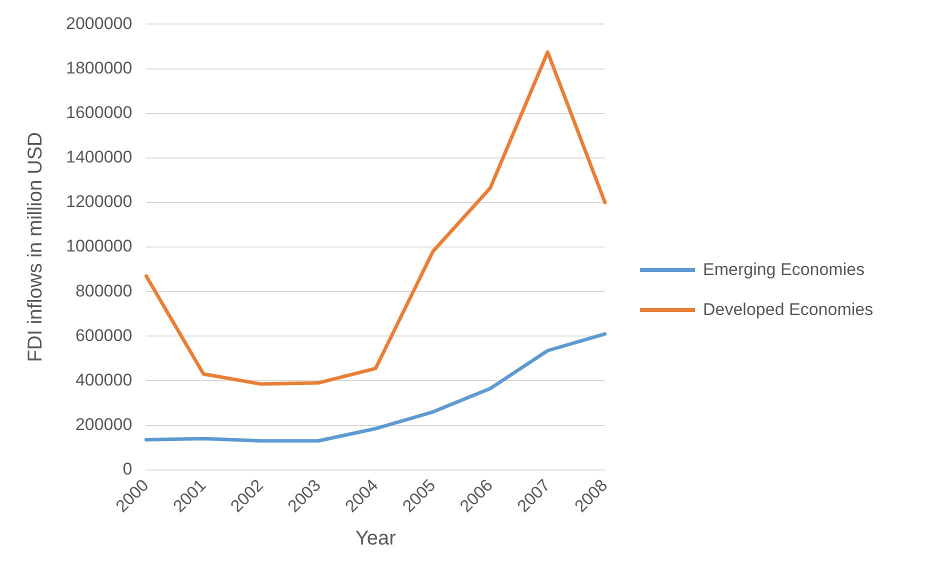  I want to click on y-tick-label: 400000, so click(103, 380).